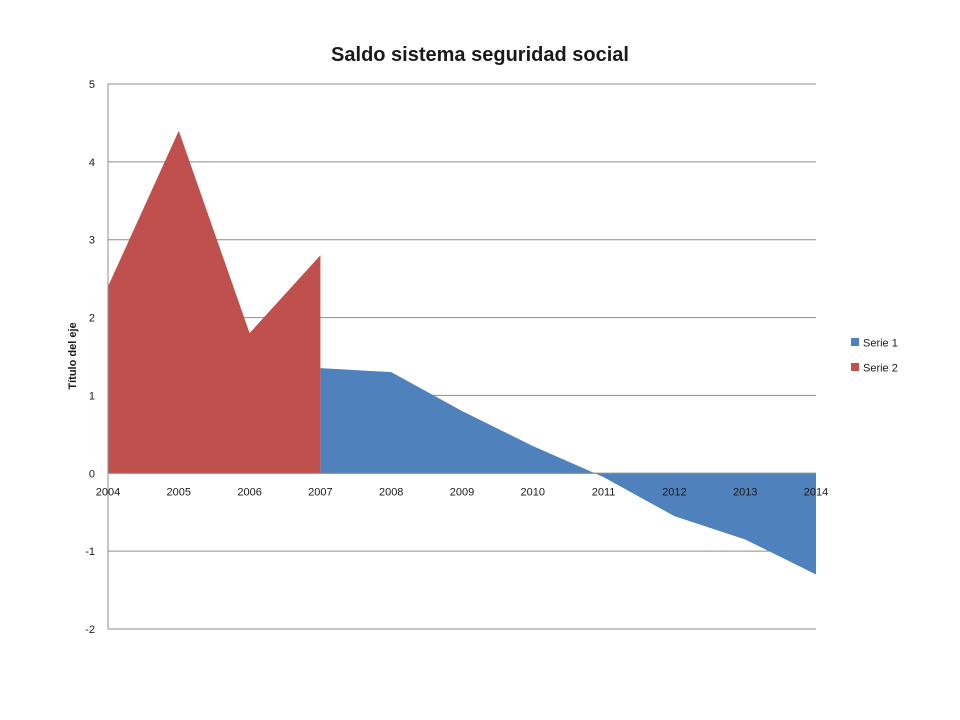 The image size is (960, 720). I want to click on y-tick-labels: -2 -1 0 1 2 3 4 5, so click(90, 357).